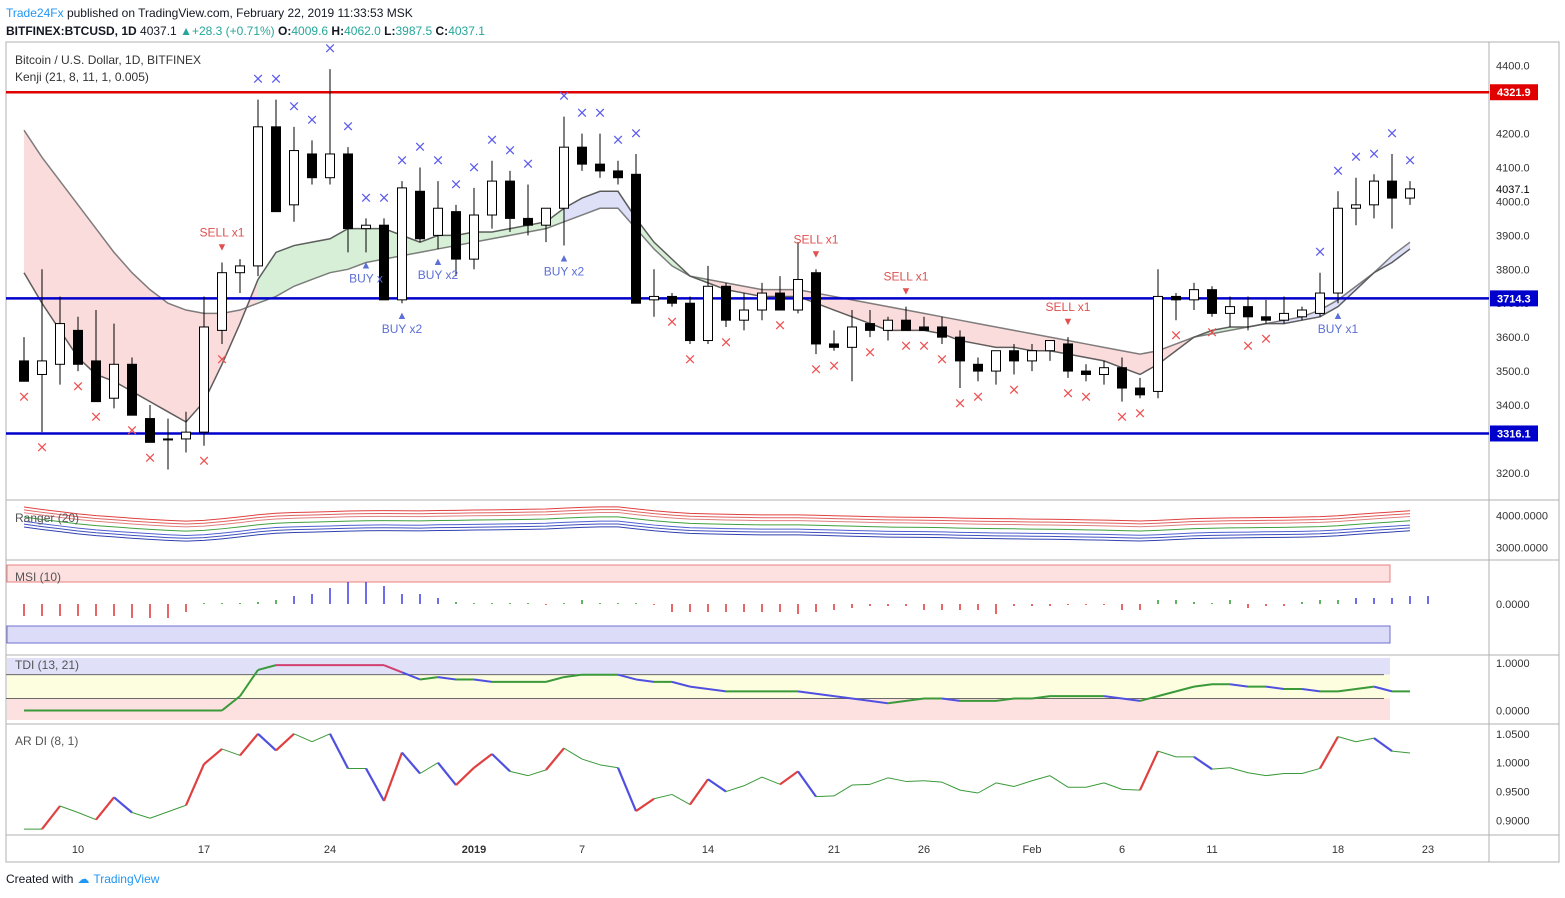 This screenshot has width=1565, height=898. What do you see at coordinates (1338, 316) in the screenshot?
I see `buy-arrow-icon: ▲` at bounding box center [1338, 316].